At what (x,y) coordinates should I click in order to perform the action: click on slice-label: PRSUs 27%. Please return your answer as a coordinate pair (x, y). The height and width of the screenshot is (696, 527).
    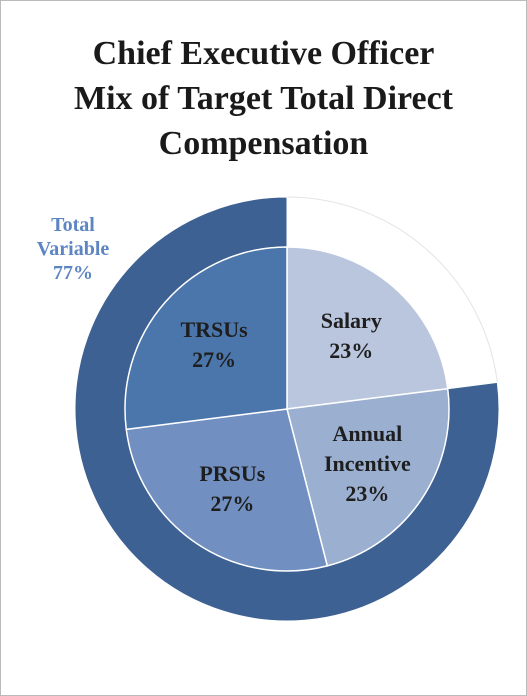
    Looking at the image, I should click on (232, 489).